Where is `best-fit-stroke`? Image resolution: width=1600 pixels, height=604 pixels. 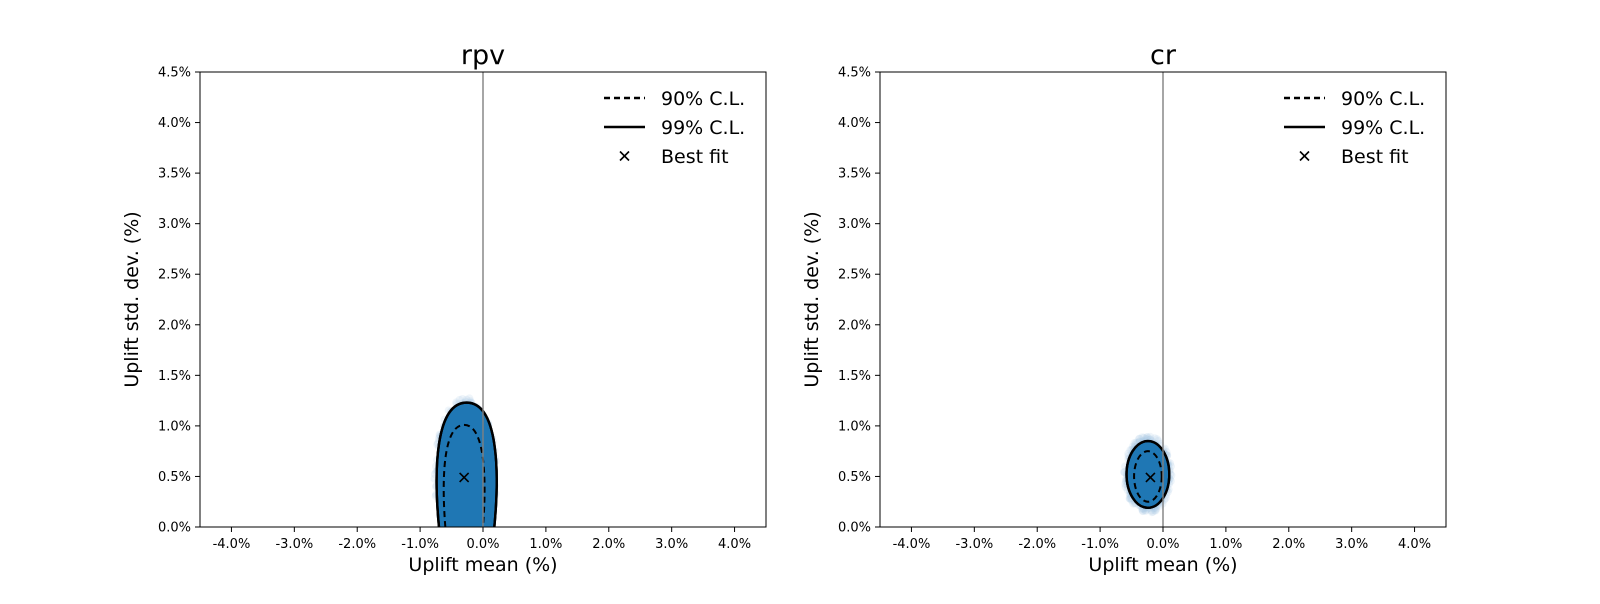 best-fit-stroke is located at coordinates (1150, 477).